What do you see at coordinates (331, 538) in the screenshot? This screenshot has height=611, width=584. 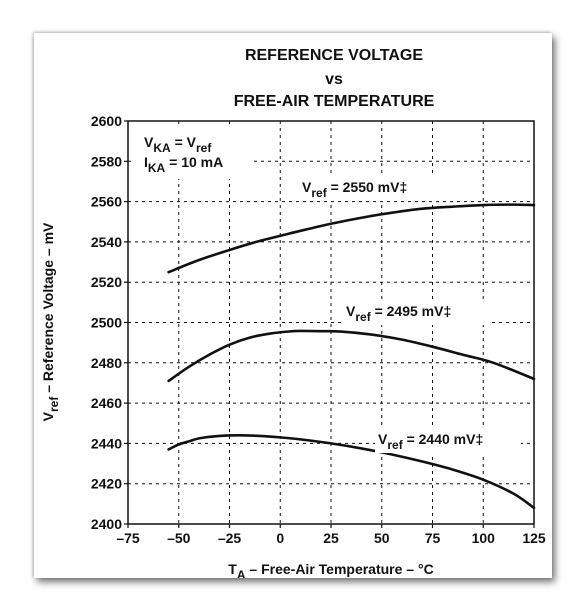 I see `x-tick-label: 25` at bounding box center [331, 538].